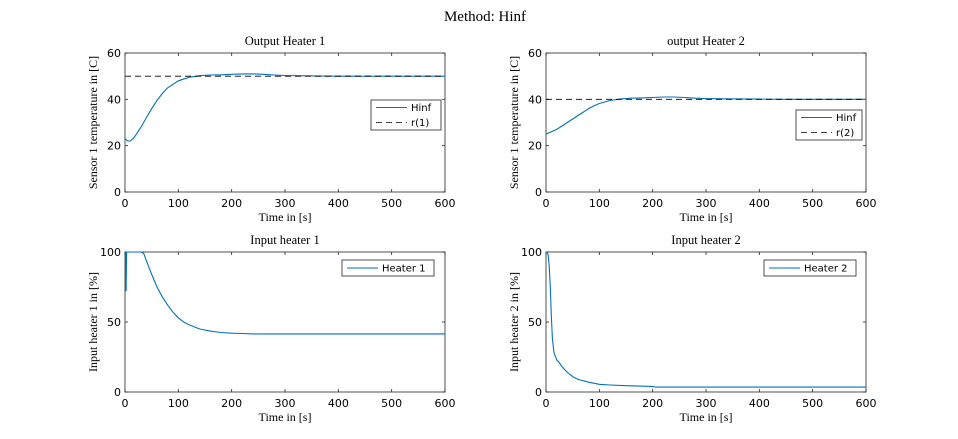  What do you see at coordinates (485, 17) in the screenshot?
I see `figure-title: Method: Hinf` at bounding box center [485, 17].